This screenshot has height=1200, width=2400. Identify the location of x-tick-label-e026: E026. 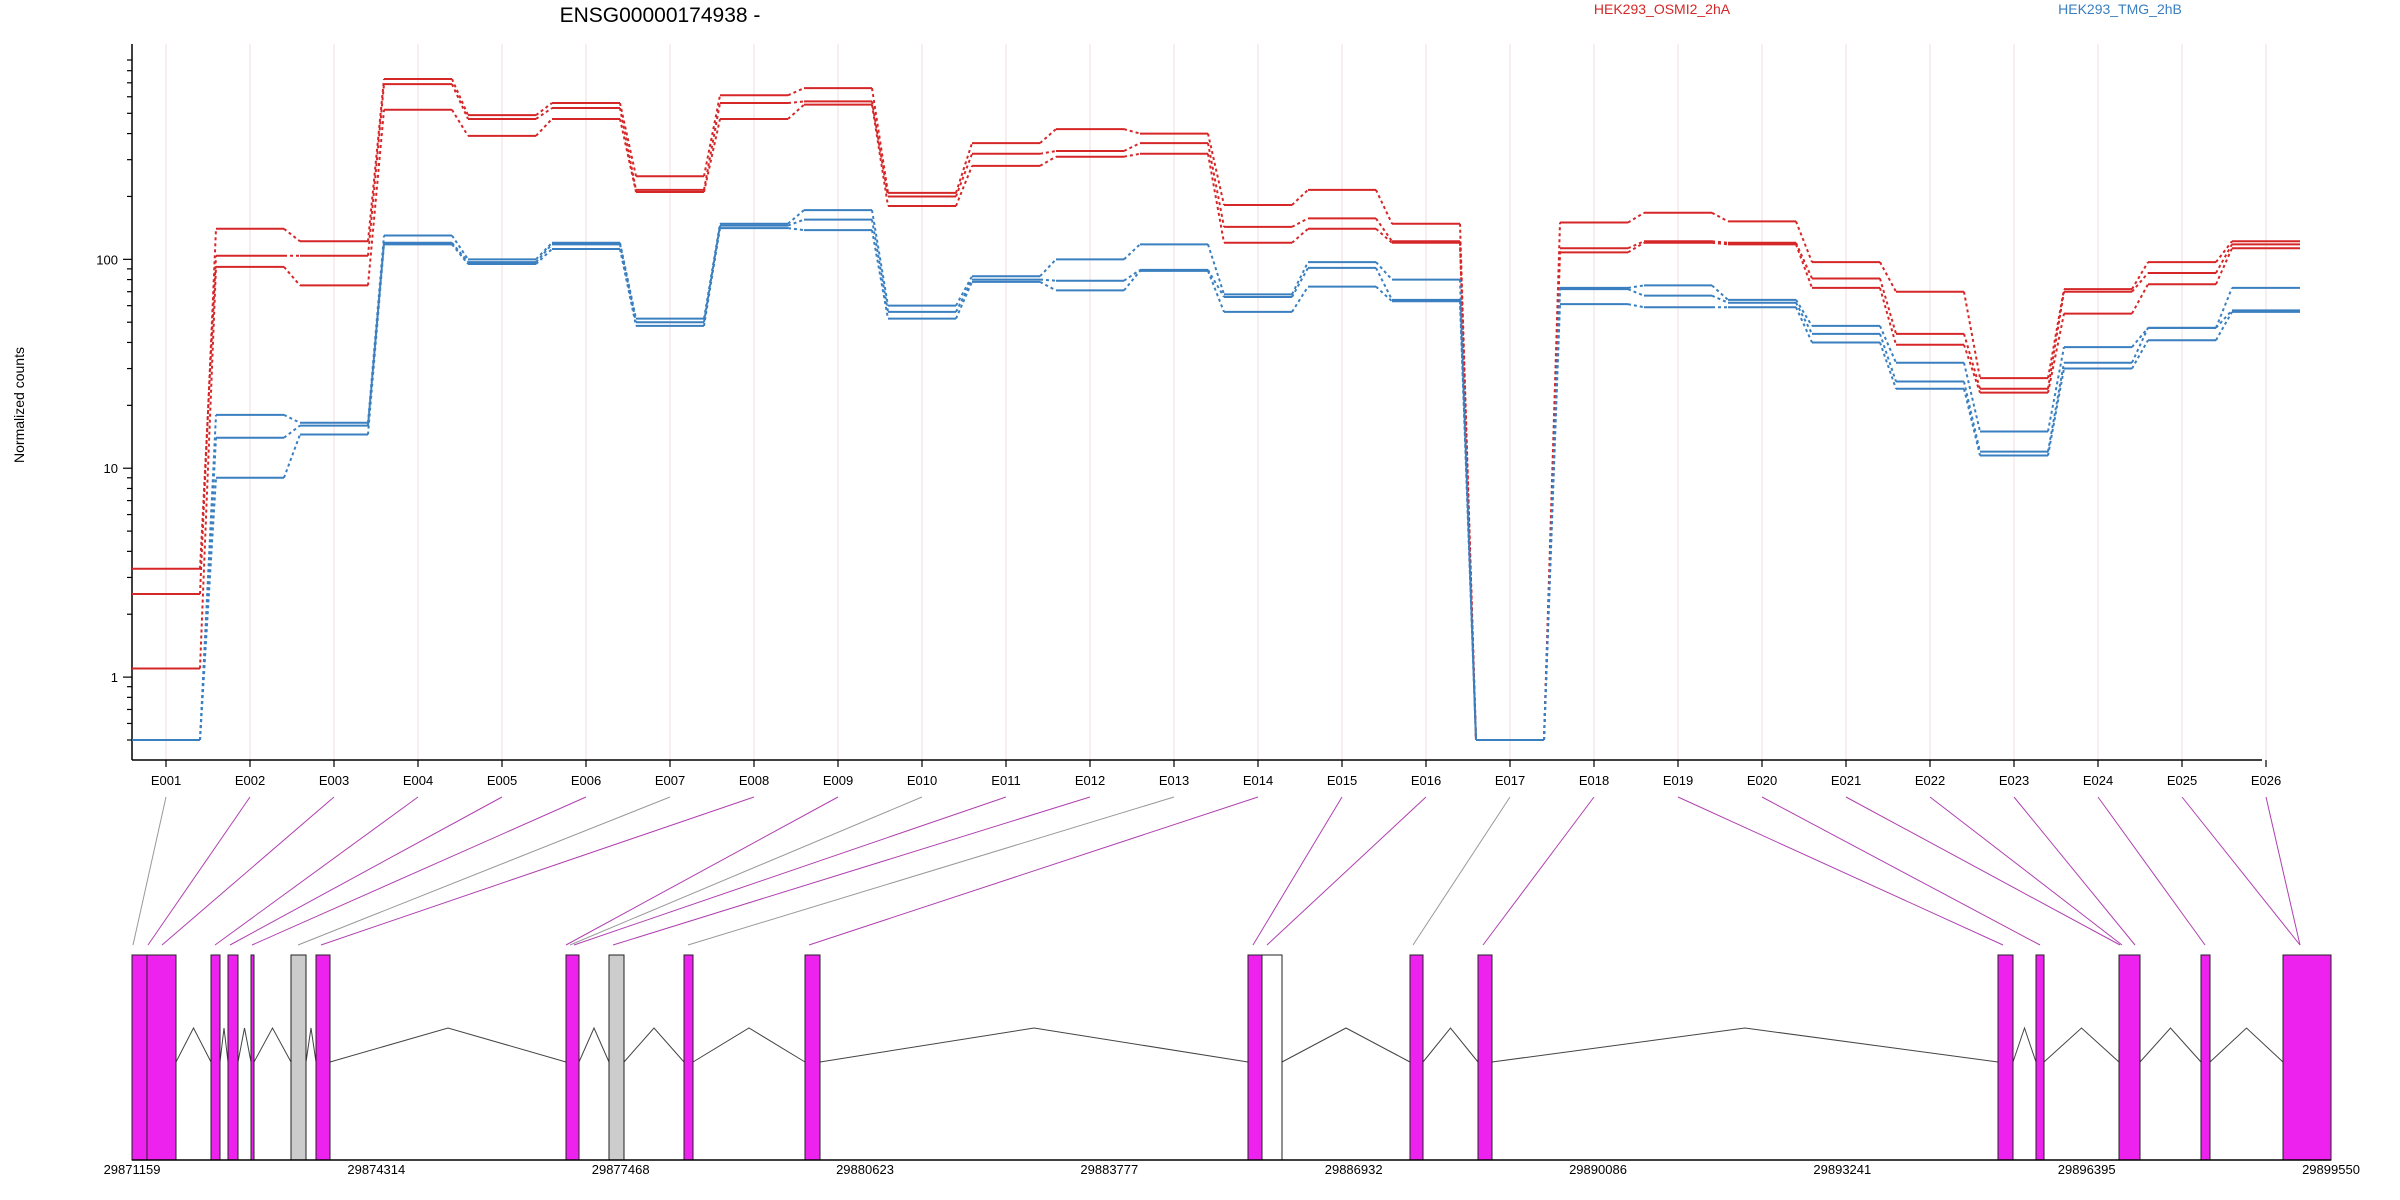
(2266, 780).